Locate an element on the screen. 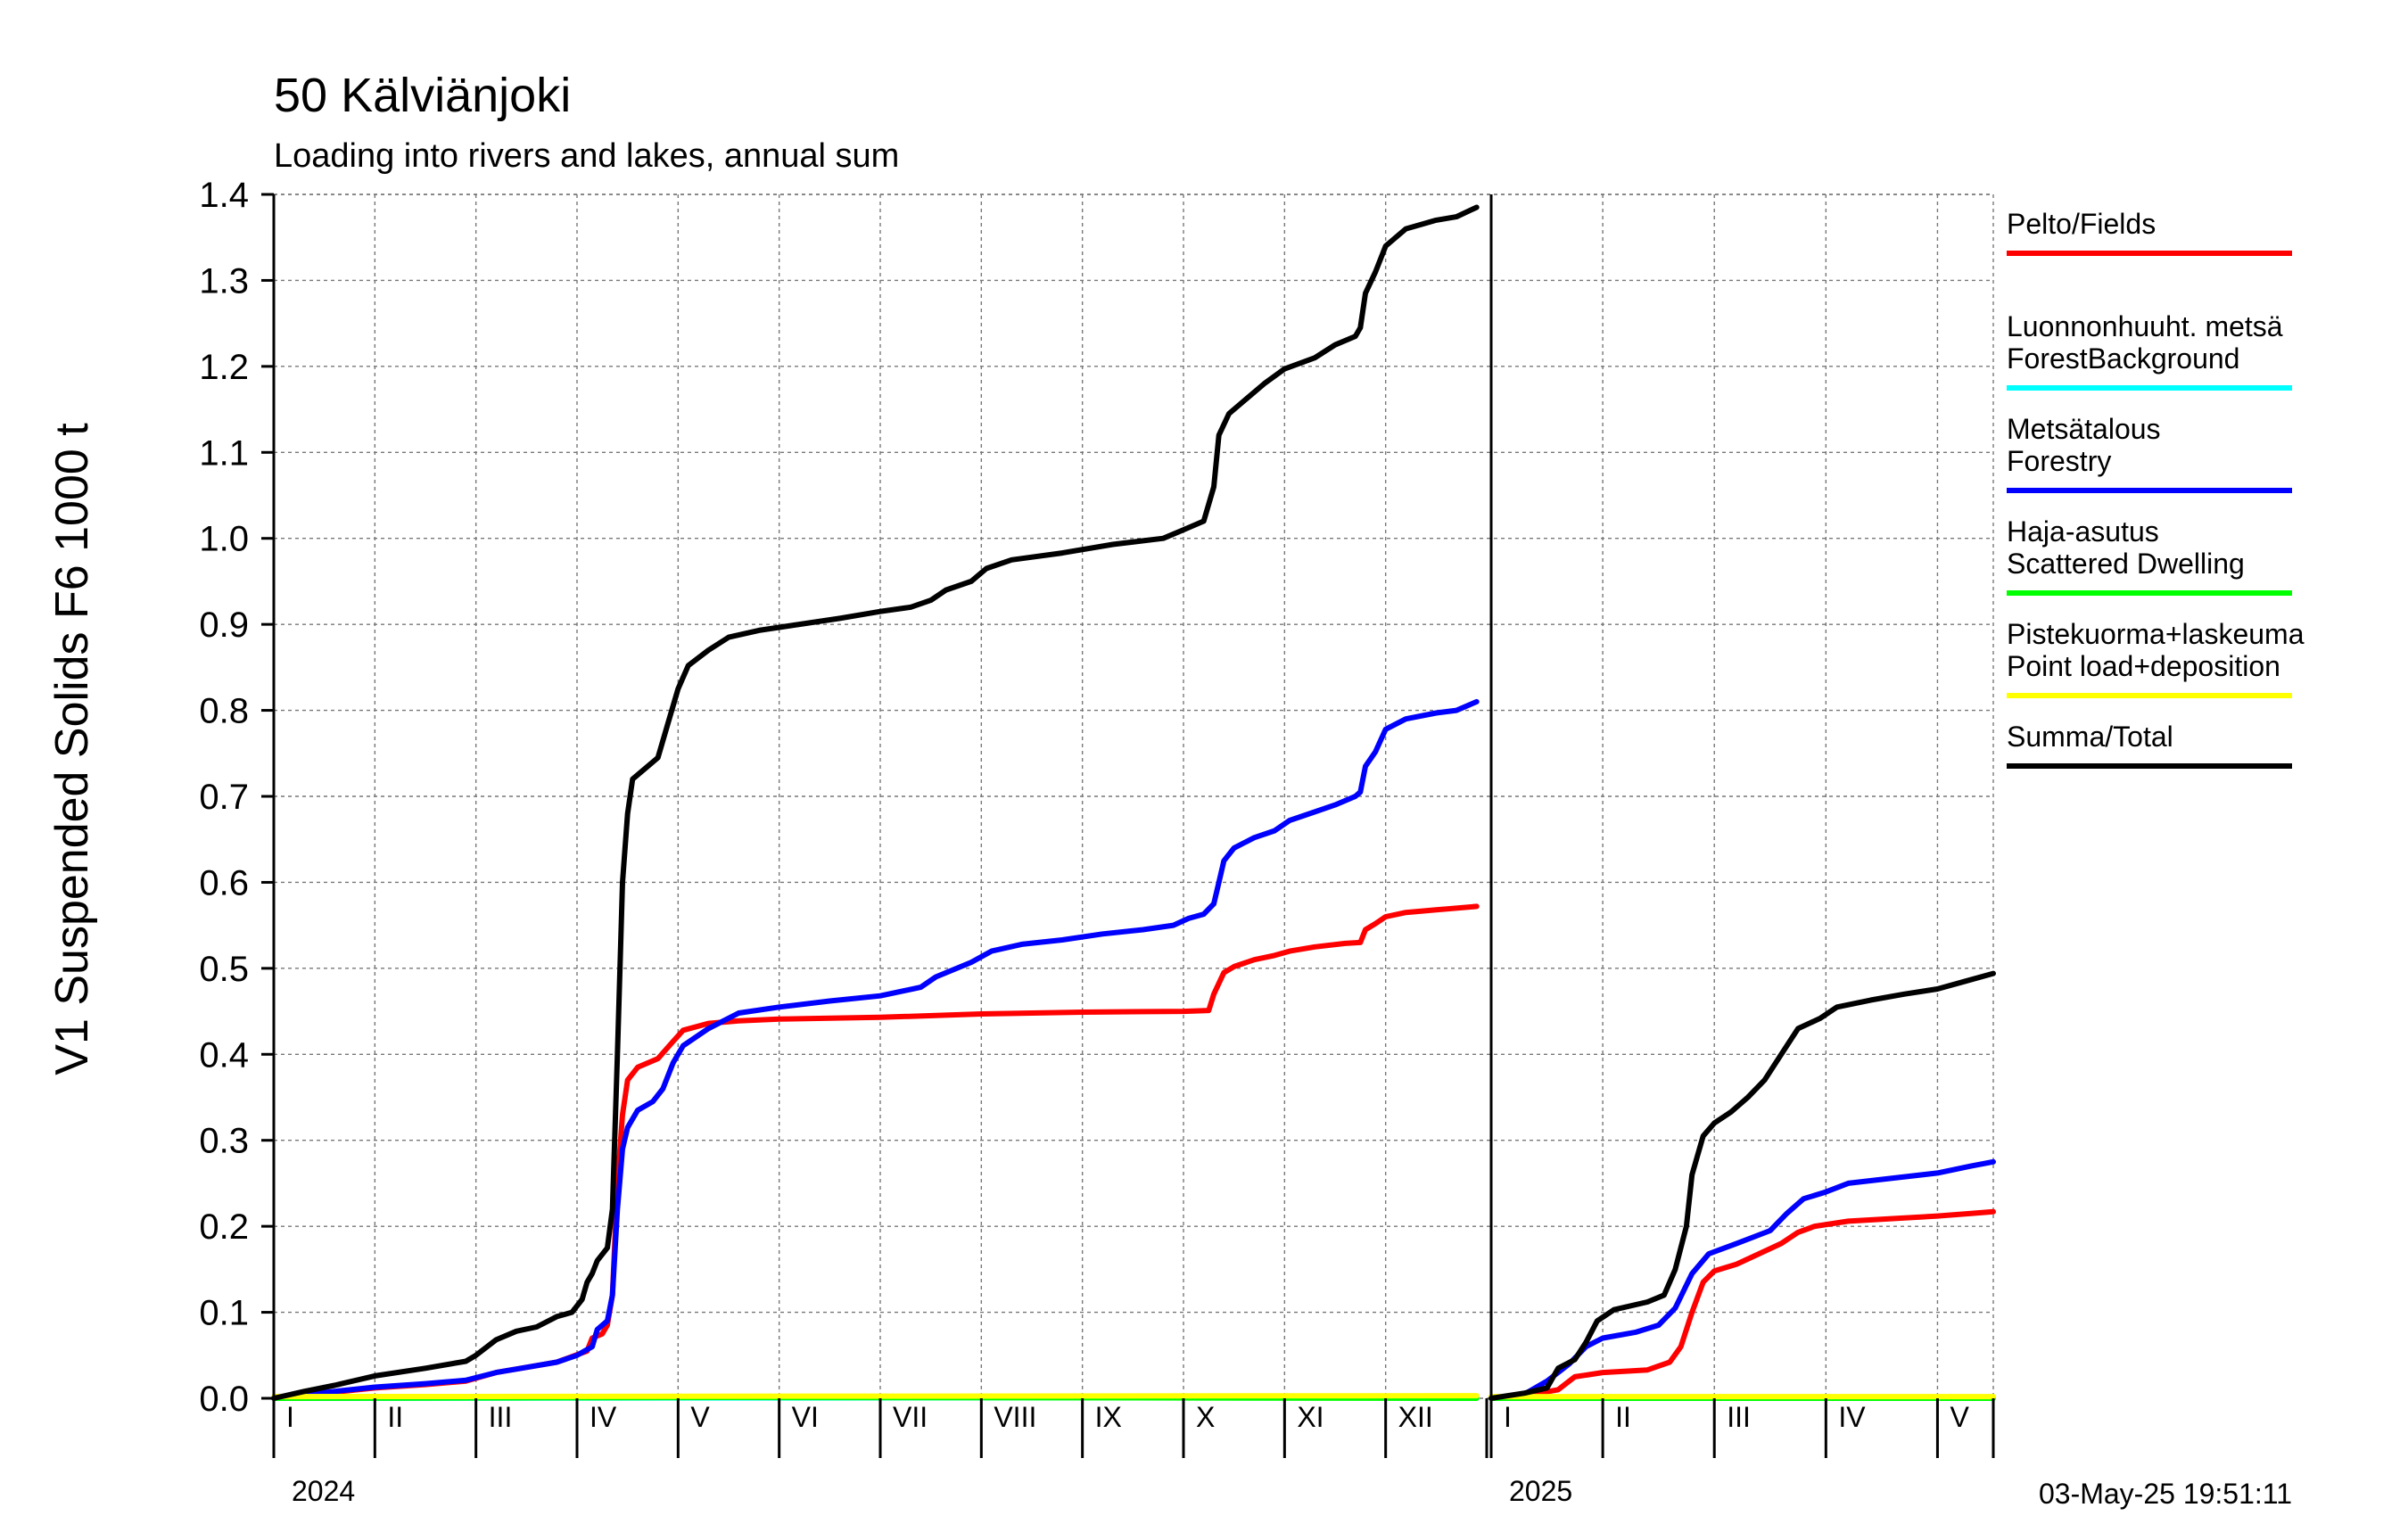 The image size is (2408, 1516). y-tick-label: 0.6 is located at coordinates (224, 882).